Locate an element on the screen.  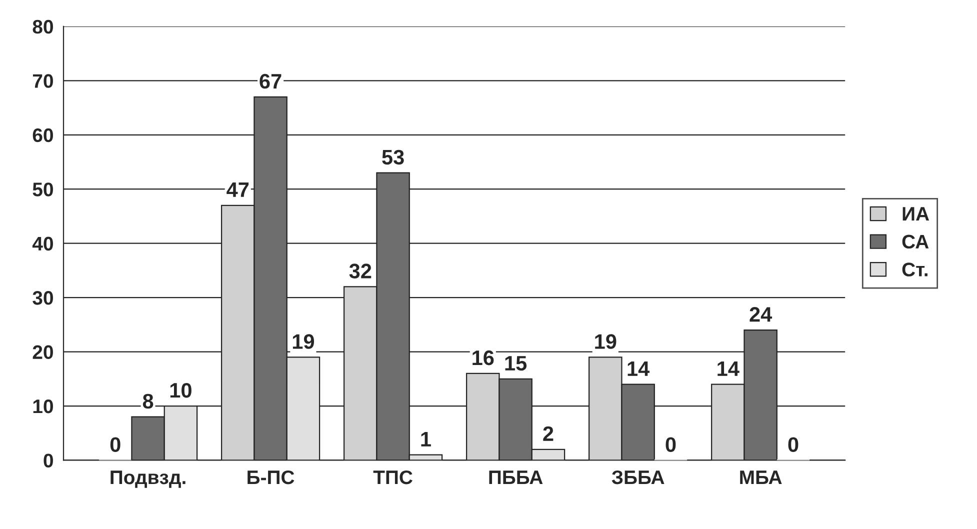
x-tick-label: ТПС is located at coordinates (392, 477).